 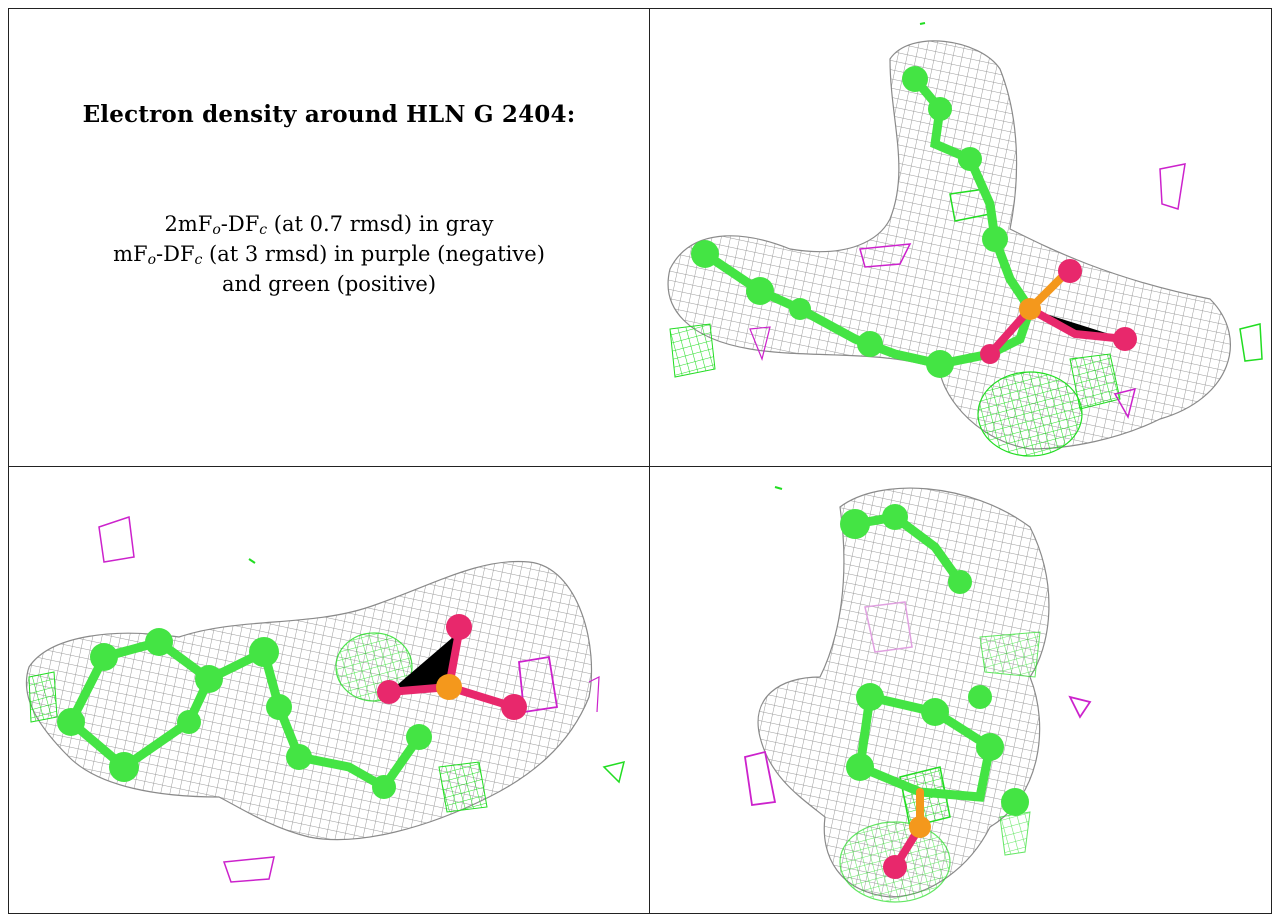 What do you see at coordinates (329, 284) in the screenshot?
I see `caption-line-positive: and green (positive)` at bounding box center [329, 284].